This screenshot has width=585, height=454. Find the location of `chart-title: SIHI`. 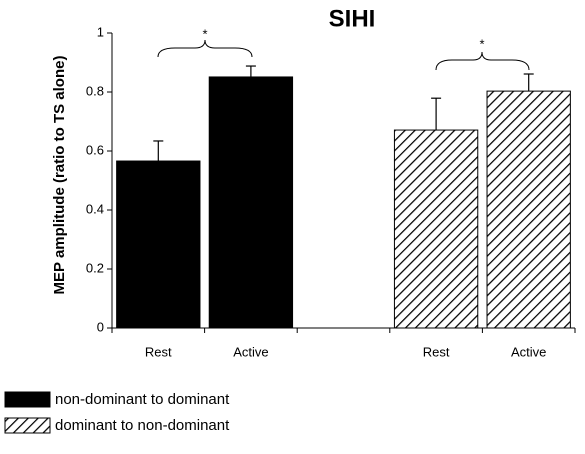

chart-title: SIHI is located at coordinates (352, 18).